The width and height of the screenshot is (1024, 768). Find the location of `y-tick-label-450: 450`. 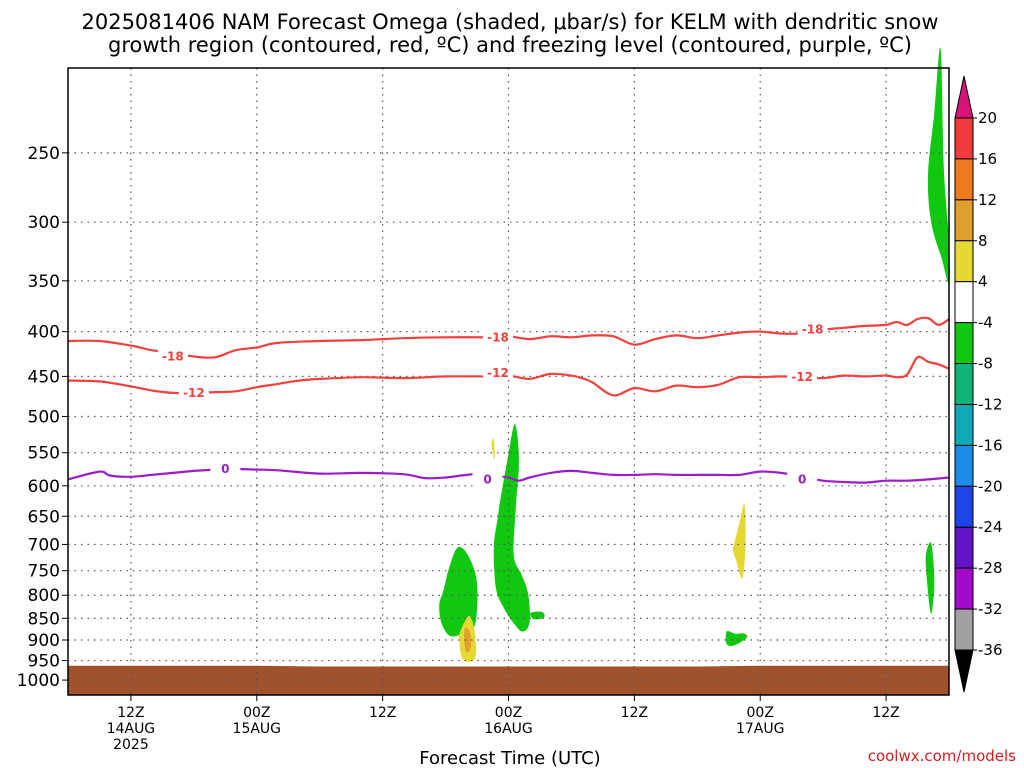

y-tick-label-450: 450 is located at coordinates (44, 377).